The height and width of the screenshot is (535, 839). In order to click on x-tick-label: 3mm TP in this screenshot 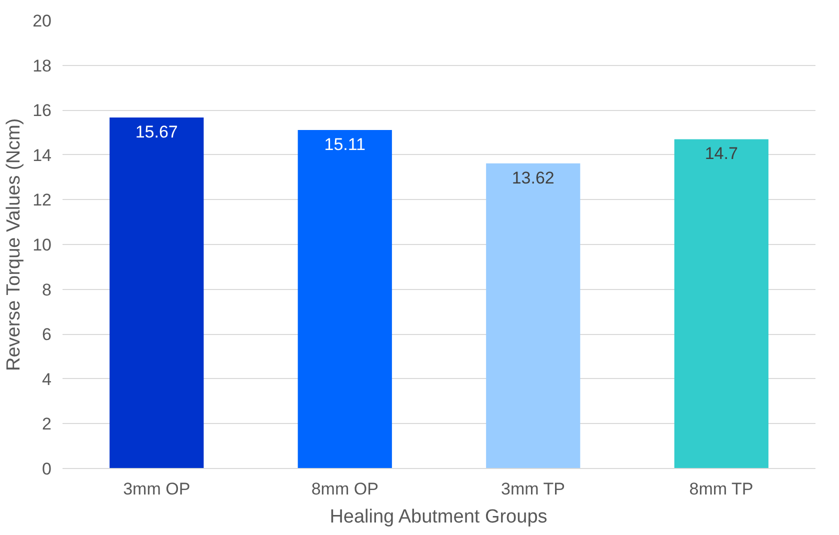, I will do `click(533, 489)`.